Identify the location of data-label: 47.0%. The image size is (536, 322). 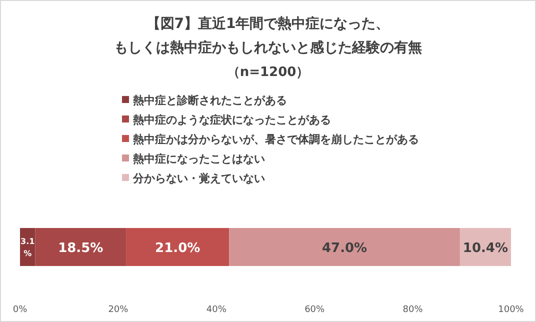
(345, 248).